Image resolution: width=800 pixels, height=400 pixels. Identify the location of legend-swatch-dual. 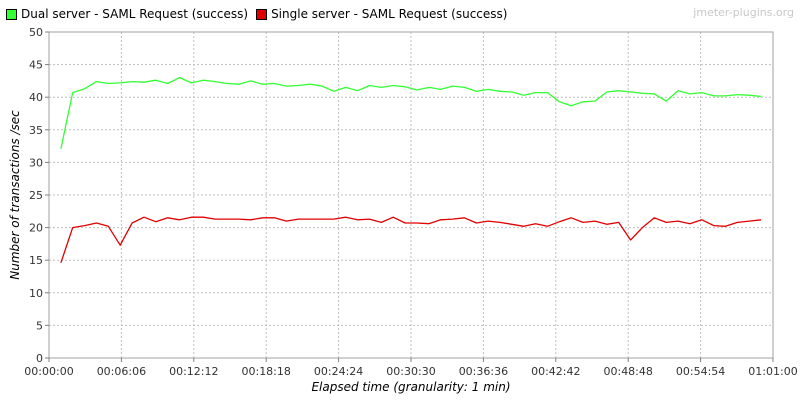
(11, 14).